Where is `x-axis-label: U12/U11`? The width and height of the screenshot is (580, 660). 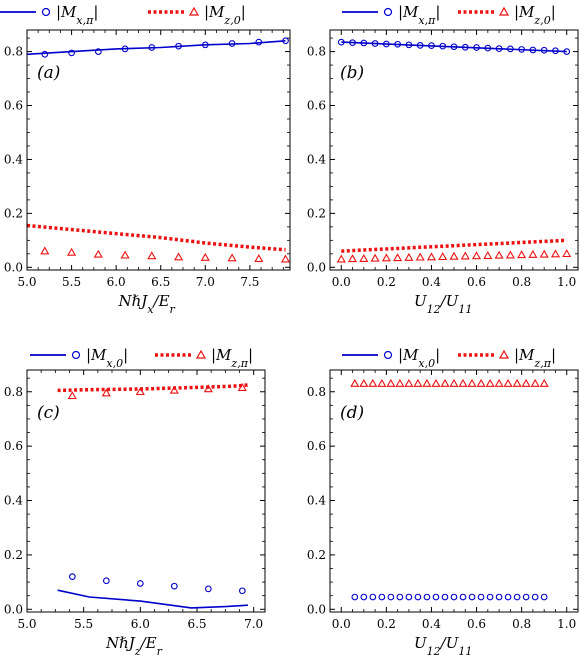
x-axis-label: U12/U11 is located at coordinates (443, 304).